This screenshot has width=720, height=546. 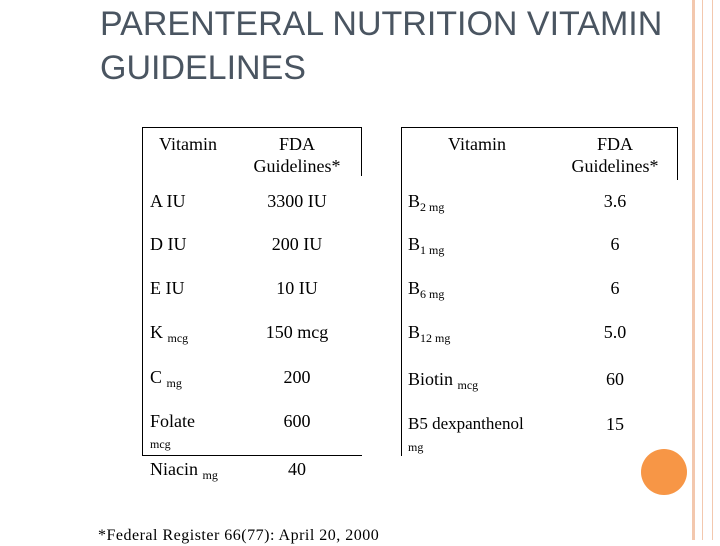 I want to click on left-row-vitamin: Niacin mg, so click(x=184, y=470).